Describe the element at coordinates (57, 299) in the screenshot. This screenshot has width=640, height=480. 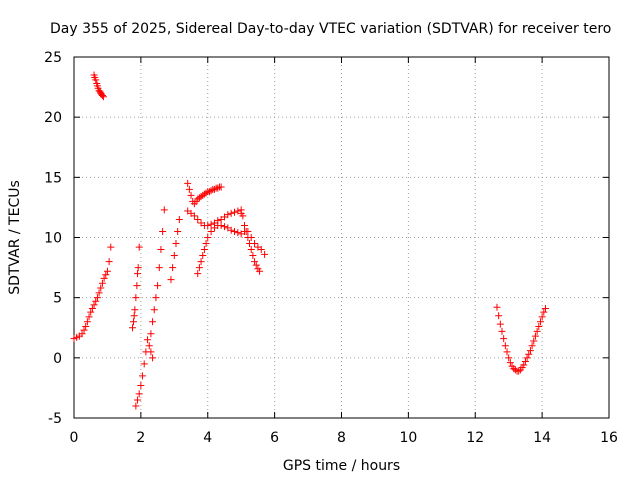
I see `y-tick-label: 5` at that location.